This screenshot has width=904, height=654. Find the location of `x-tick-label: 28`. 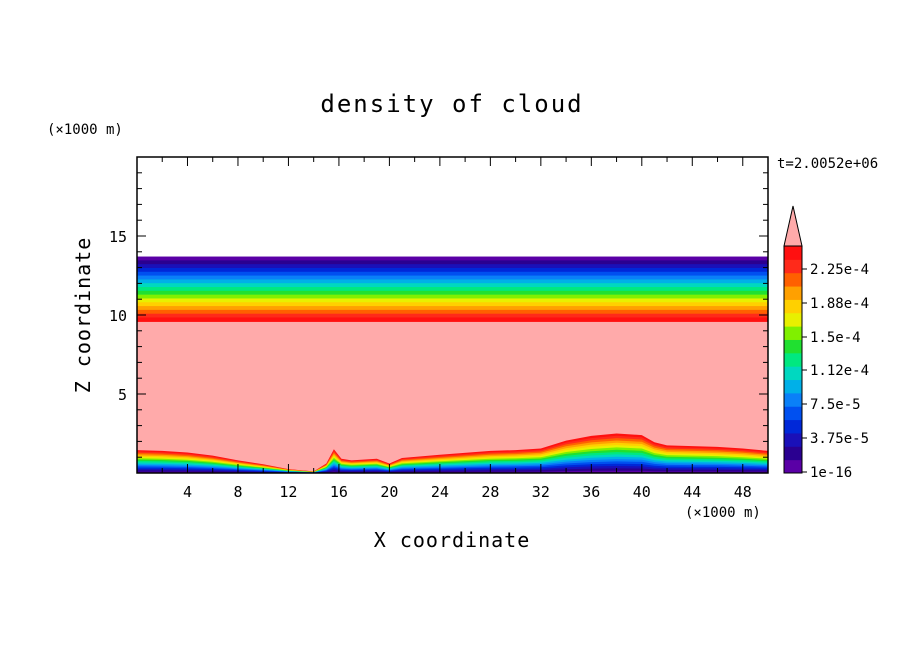

x-tick-label: 28 is located at coordinates (490, 492).